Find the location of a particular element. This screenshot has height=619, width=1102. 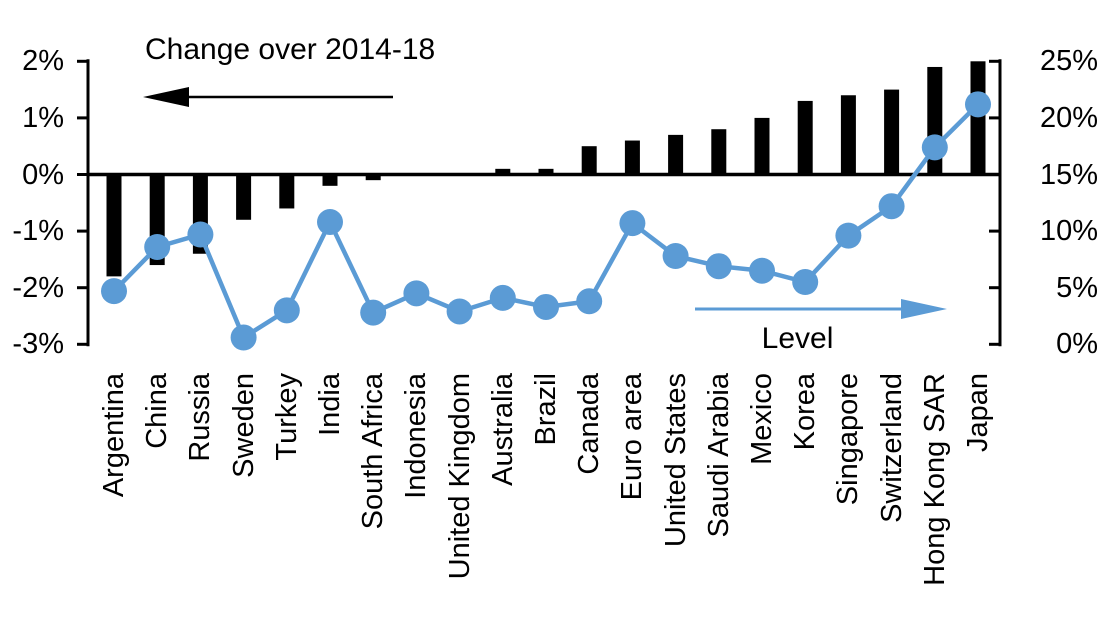

x-axis-label-korea: Korea is located at coordinates (805, 412).